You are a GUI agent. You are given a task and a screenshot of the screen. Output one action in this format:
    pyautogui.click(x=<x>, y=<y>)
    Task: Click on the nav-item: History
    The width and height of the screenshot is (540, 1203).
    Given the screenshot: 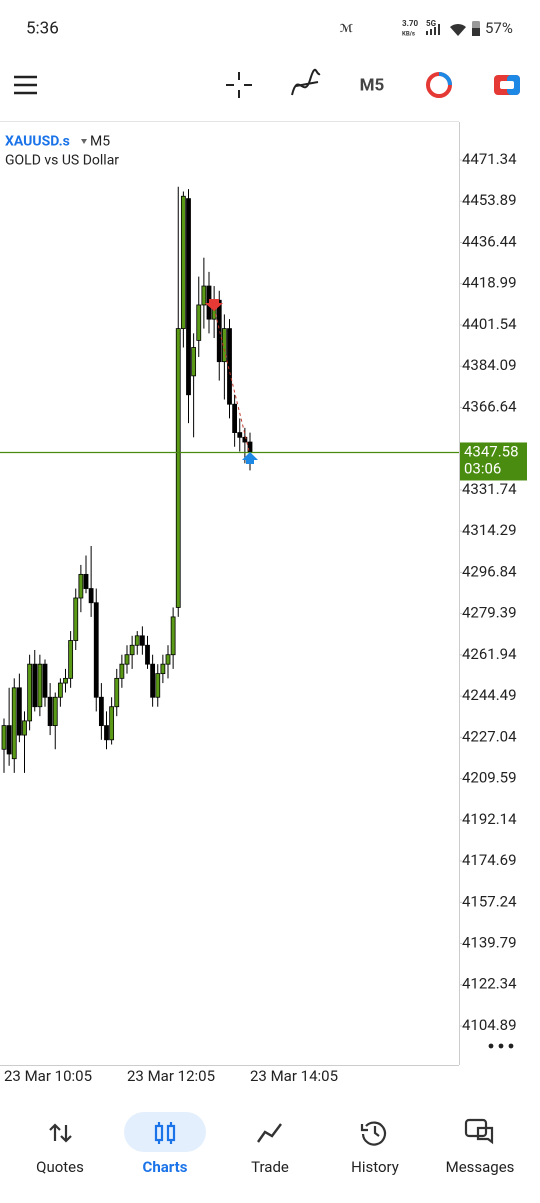 What is the action you would take?
    pyautogui.click(x=375, y=1167)
    